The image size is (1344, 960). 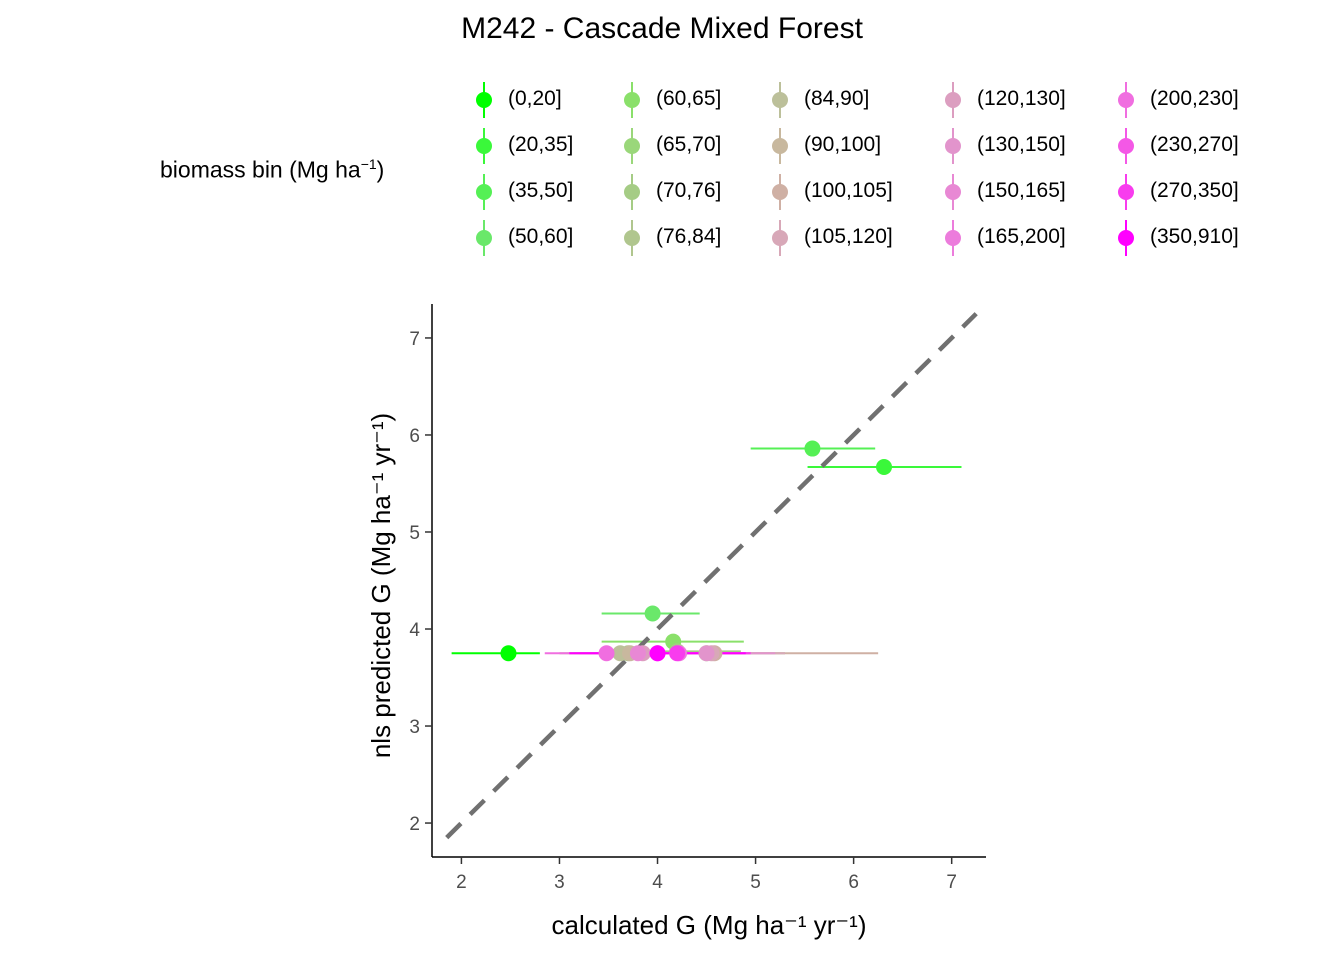 What do you see at coordinates (837, 98) in the screenshot?
I see `legend-item-label: (84,90]` at bounding box center [837, 98].